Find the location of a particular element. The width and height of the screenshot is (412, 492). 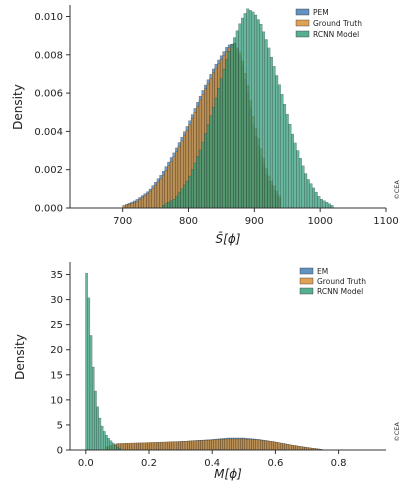

x-tick-label: 1000 is located at coordinates (319, 221).